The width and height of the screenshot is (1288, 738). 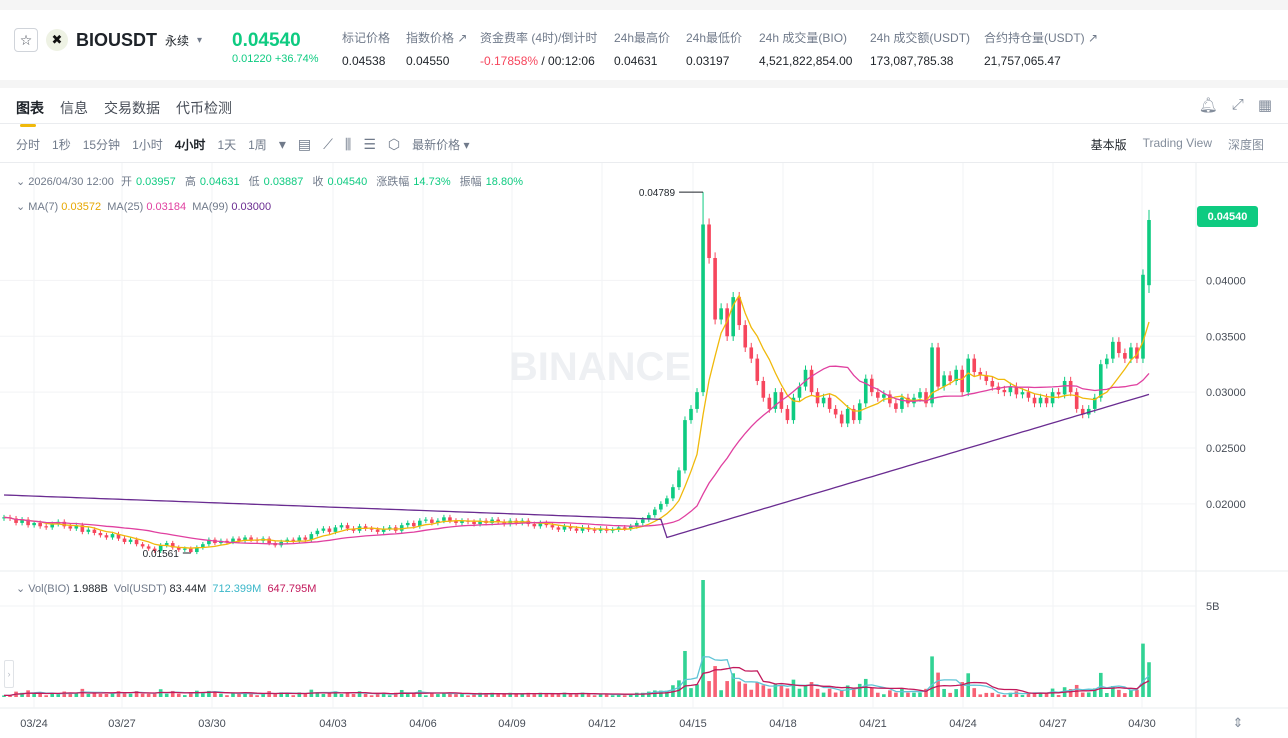 What do you see at coordinates (1237, 104) in the screenshot?
I see `expand-icon: ⤢` at bounding box center [1237, 104].